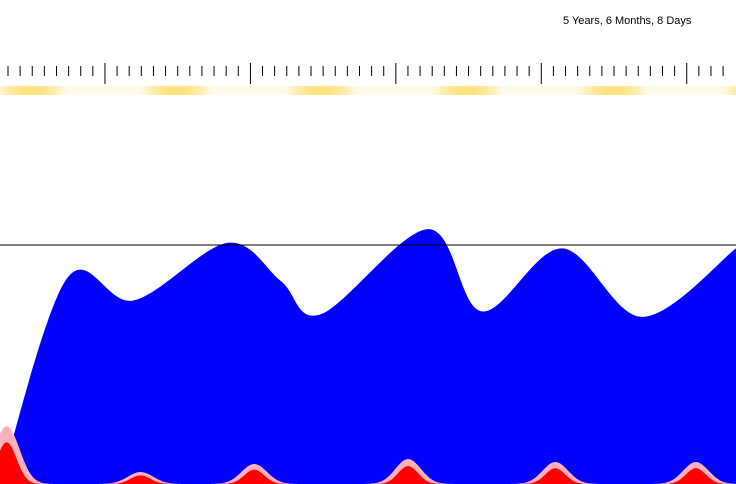 Image resolution: width=736 pixels, height=484 pixels. I want to click on elapsed-time-label: 5 Years, 6 Months, 8 Days, so click(627, 21).